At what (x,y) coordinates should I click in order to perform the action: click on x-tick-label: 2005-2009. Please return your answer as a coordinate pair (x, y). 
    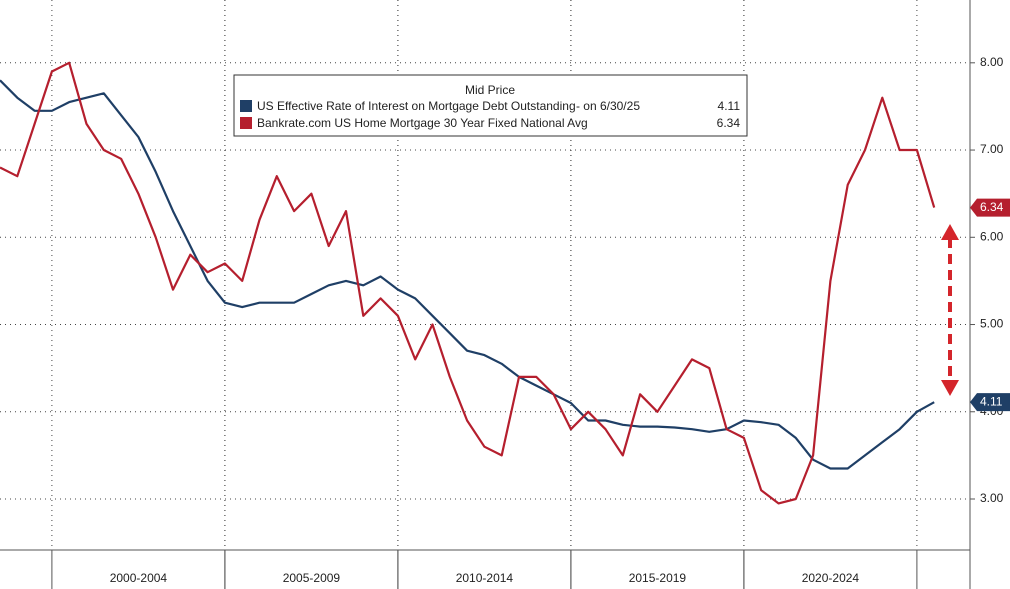
    Looking at the image, I should click on (312, 578).